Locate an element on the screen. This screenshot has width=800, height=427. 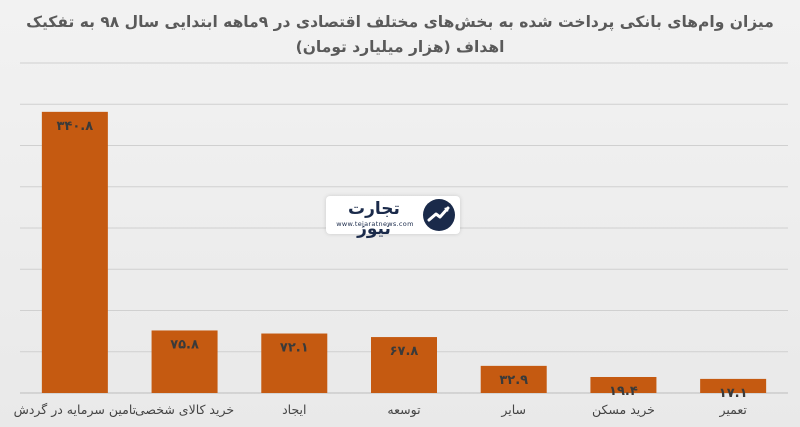
category-label: تعمیر is located at coordinates (732, 410).